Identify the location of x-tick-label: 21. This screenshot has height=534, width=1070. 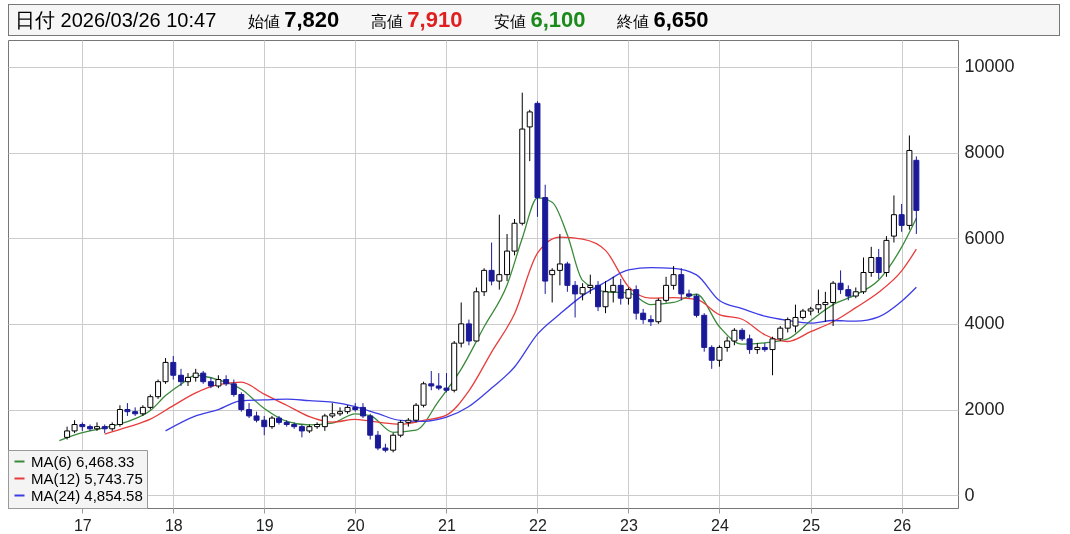
(447, 525).